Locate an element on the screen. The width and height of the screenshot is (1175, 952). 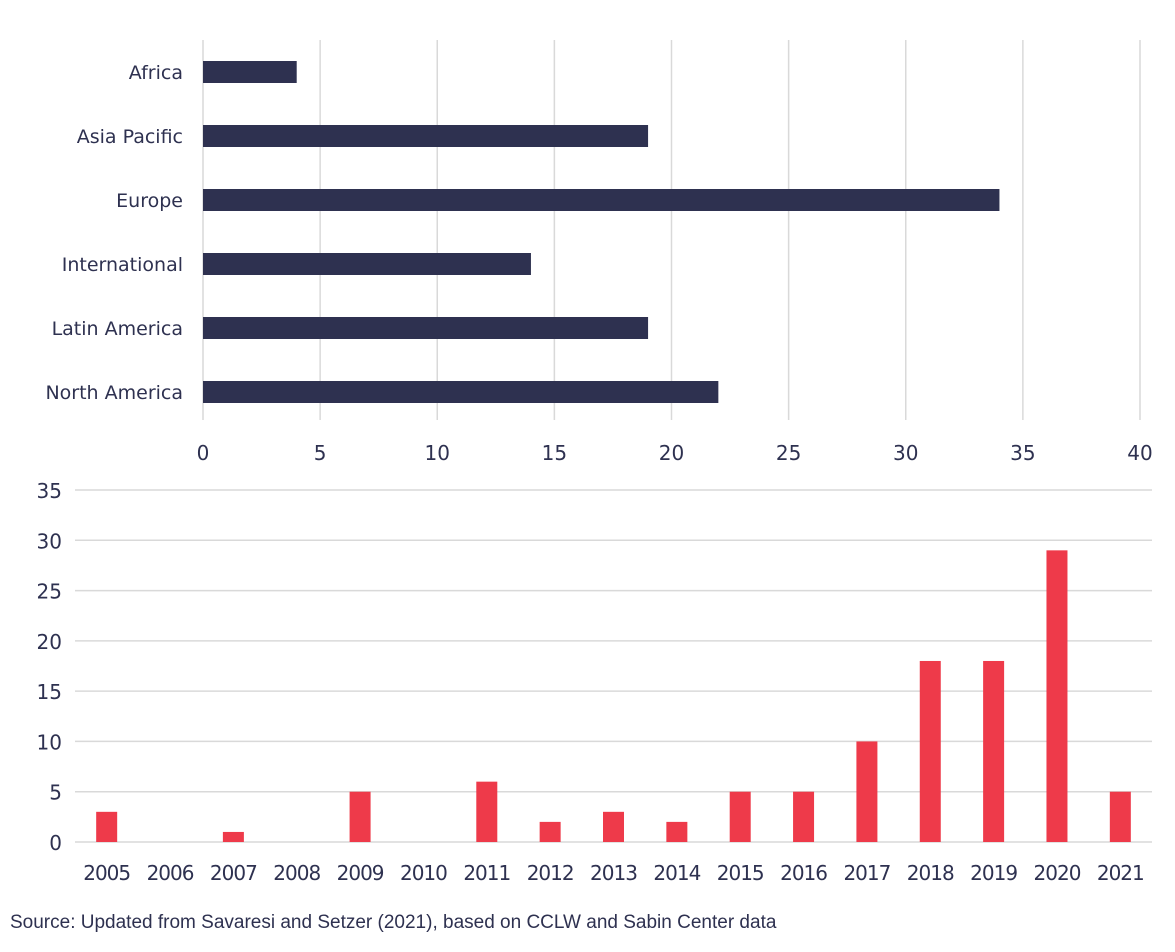
x-tick-label: 0 is located at coordinates (203, 453).